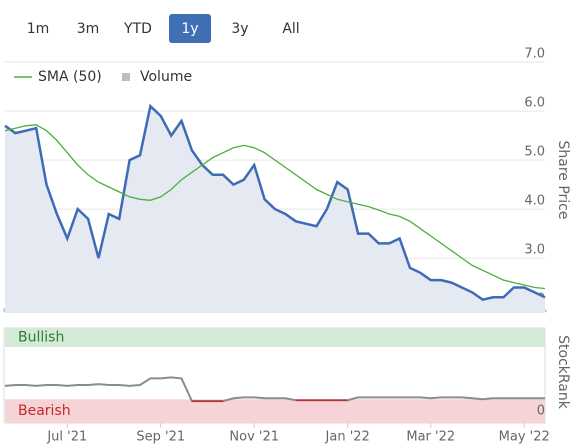  What do you see at coordinates (541, 411) in the screenshot?
I see `rank-tick-label: 0` at bounding box center [541, 411].